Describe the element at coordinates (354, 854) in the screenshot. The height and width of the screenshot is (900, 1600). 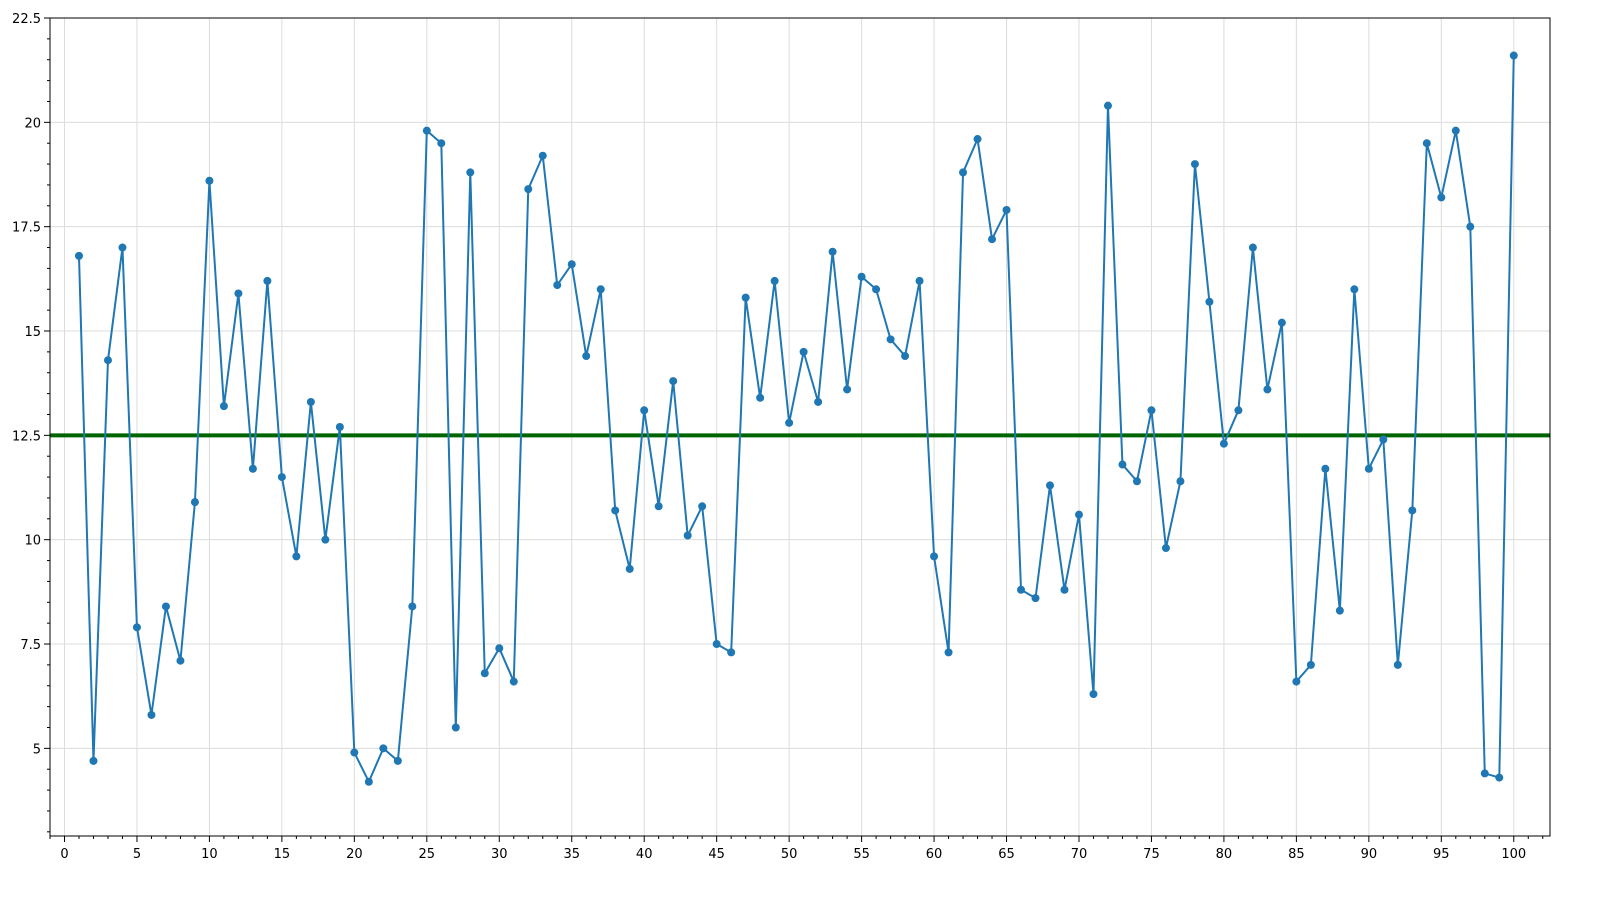
I see `x-tick-label: 20` at that location.